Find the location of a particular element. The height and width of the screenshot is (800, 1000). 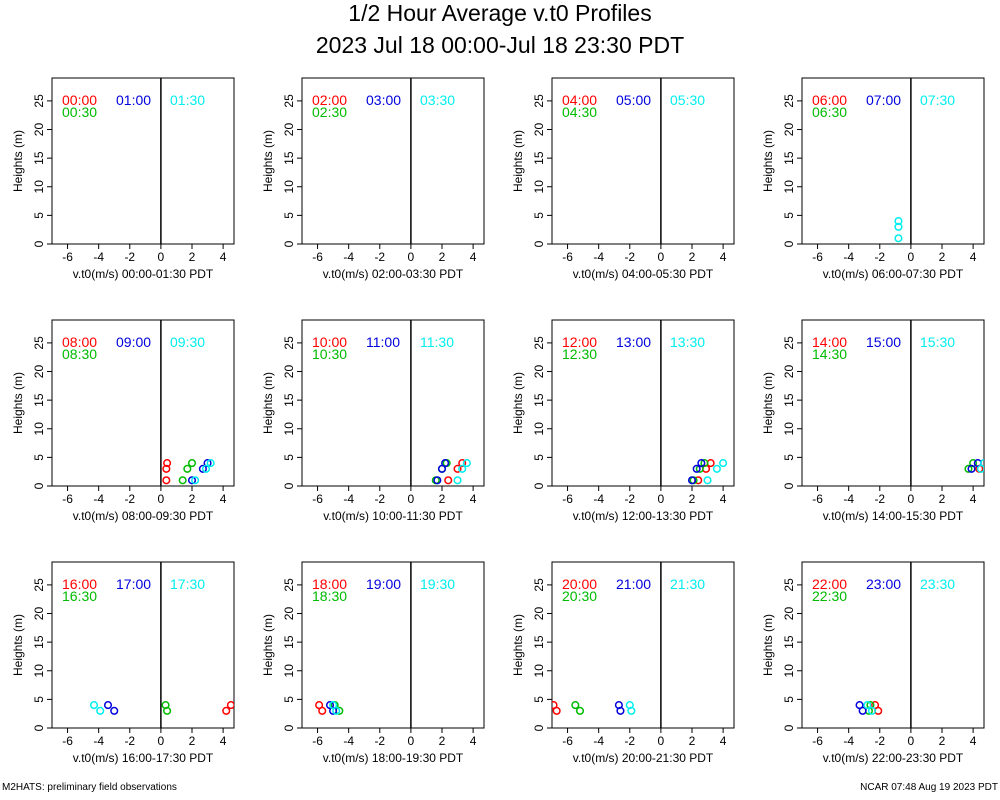

legend-label: 18:30 is located at coordinates (329, 596).